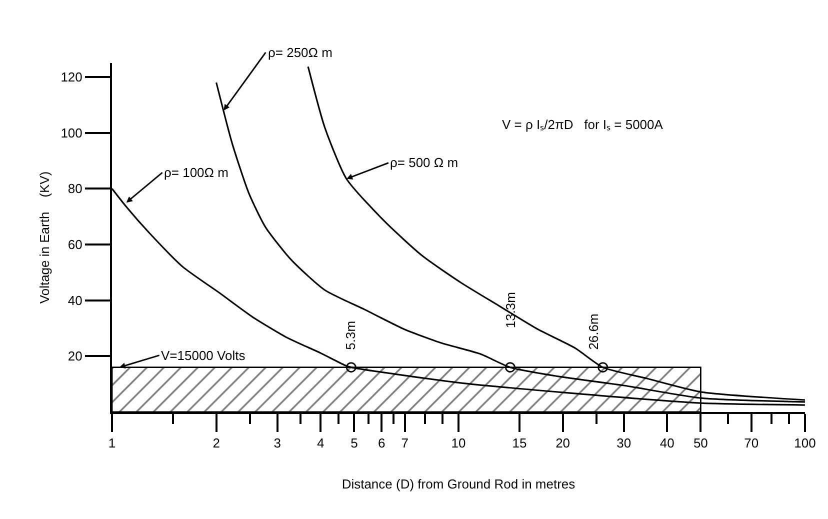 This screenshot has height=519, width=828. I want to click on x-tick-label: 7, so click(404, 443).